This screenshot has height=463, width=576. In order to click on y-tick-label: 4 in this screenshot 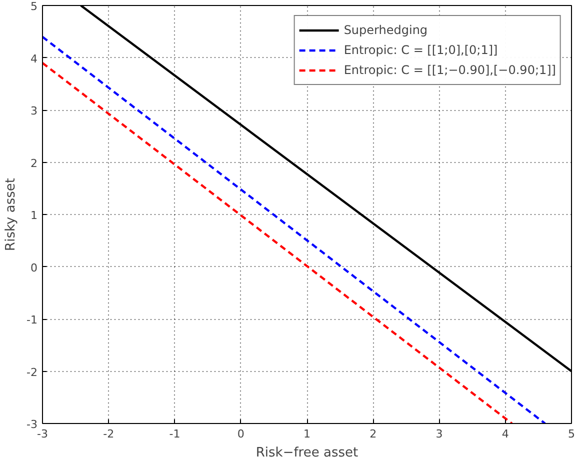, I will do `click(34, 59)`.